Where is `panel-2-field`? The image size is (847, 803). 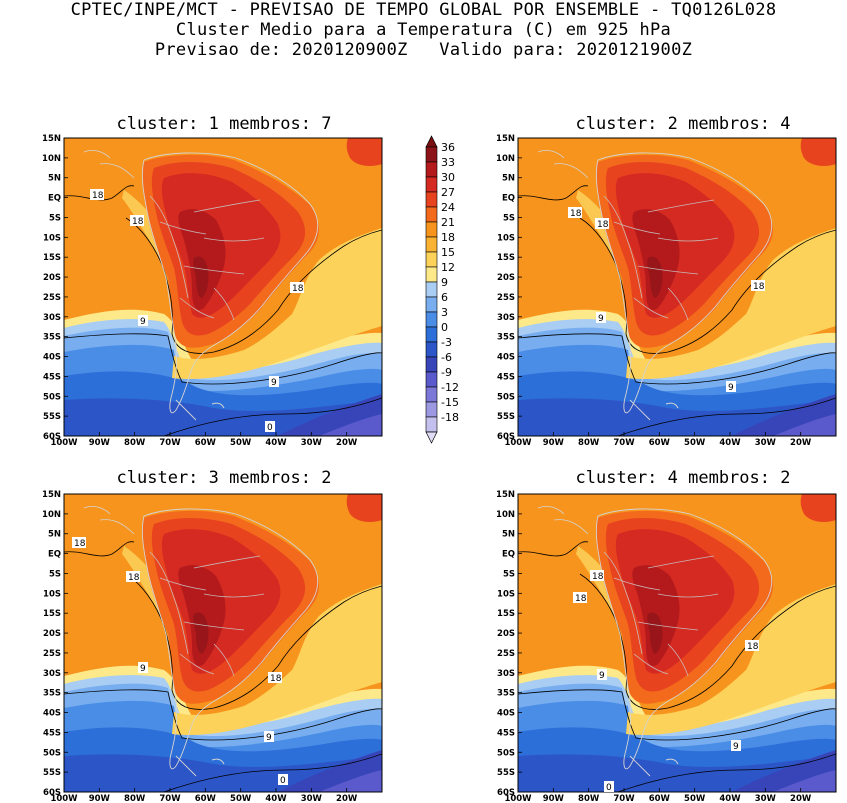
panel-2-field is located at coordinates (677, 287).